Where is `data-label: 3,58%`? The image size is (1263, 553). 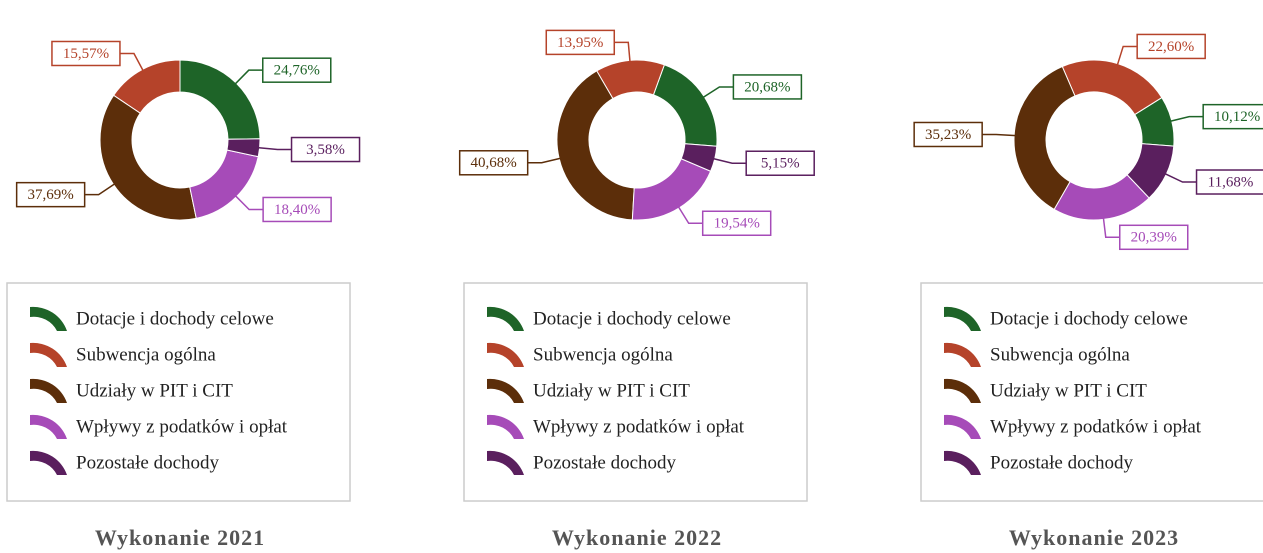 data-label: 3,58% is located at coordinates (325, 150).